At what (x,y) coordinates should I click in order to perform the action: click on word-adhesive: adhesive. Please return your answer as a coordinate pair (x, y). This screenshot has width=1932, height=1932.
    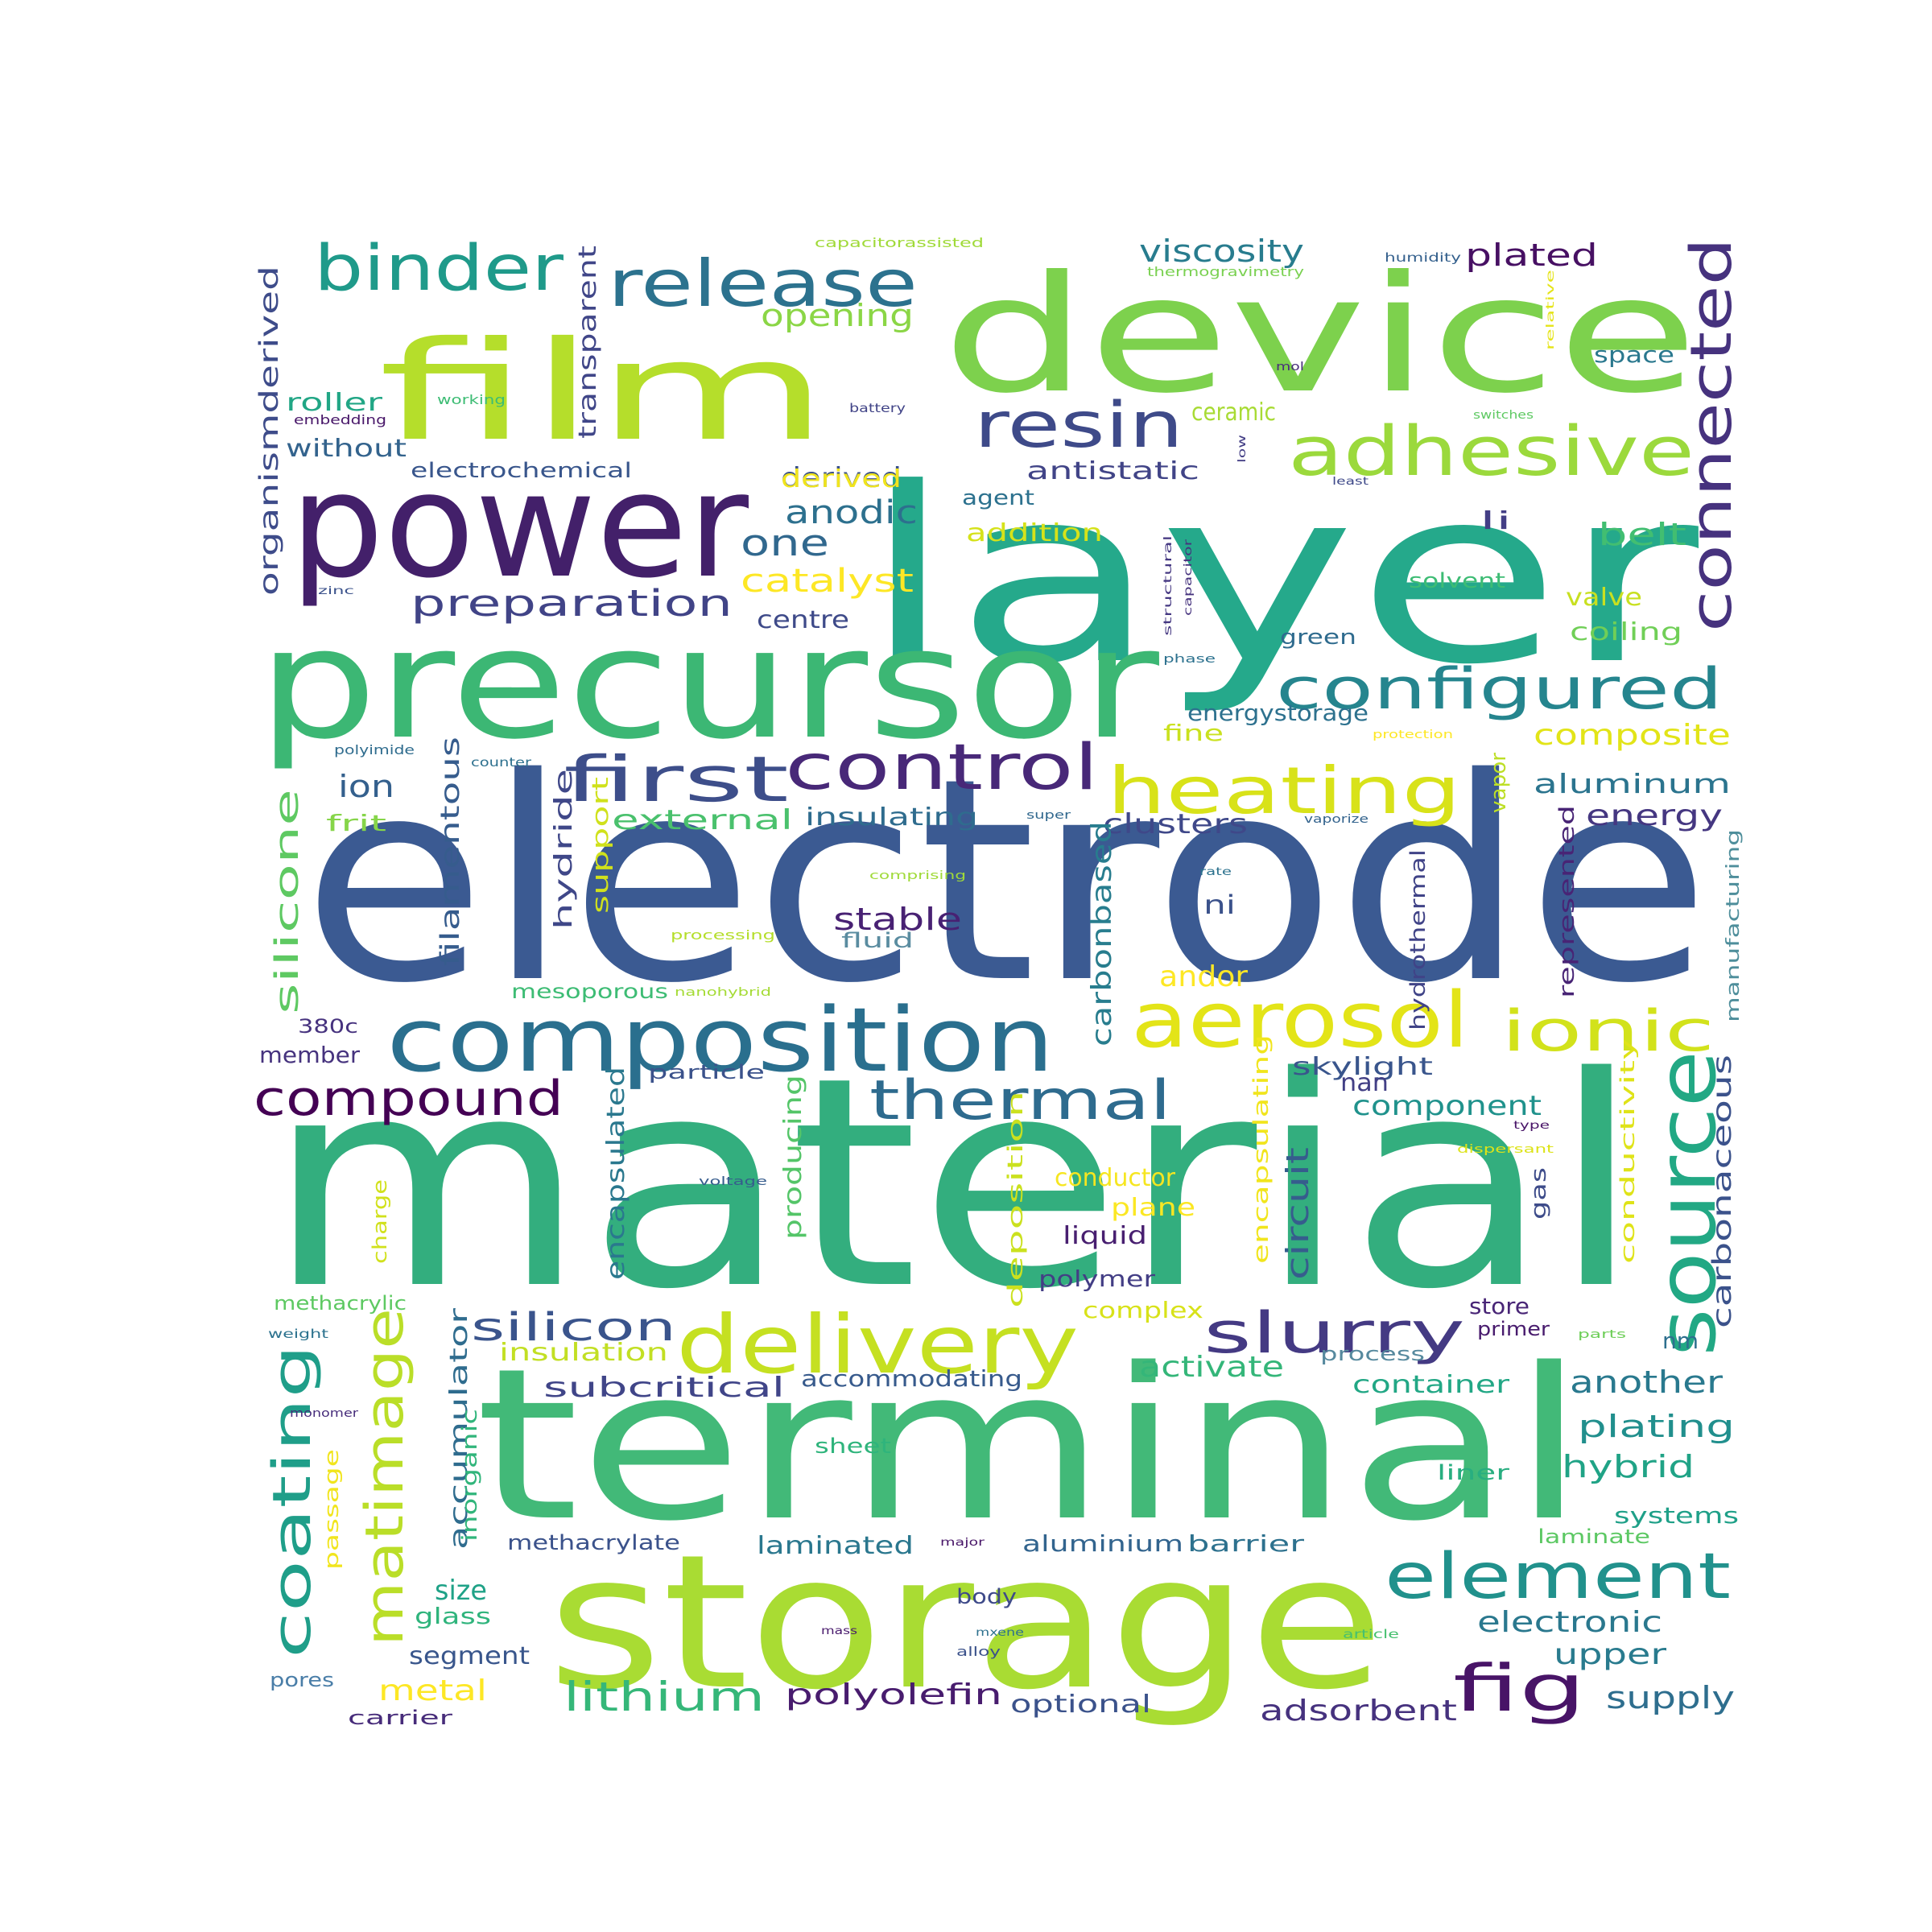
    Looking at the image, I should click on (1491, 452).